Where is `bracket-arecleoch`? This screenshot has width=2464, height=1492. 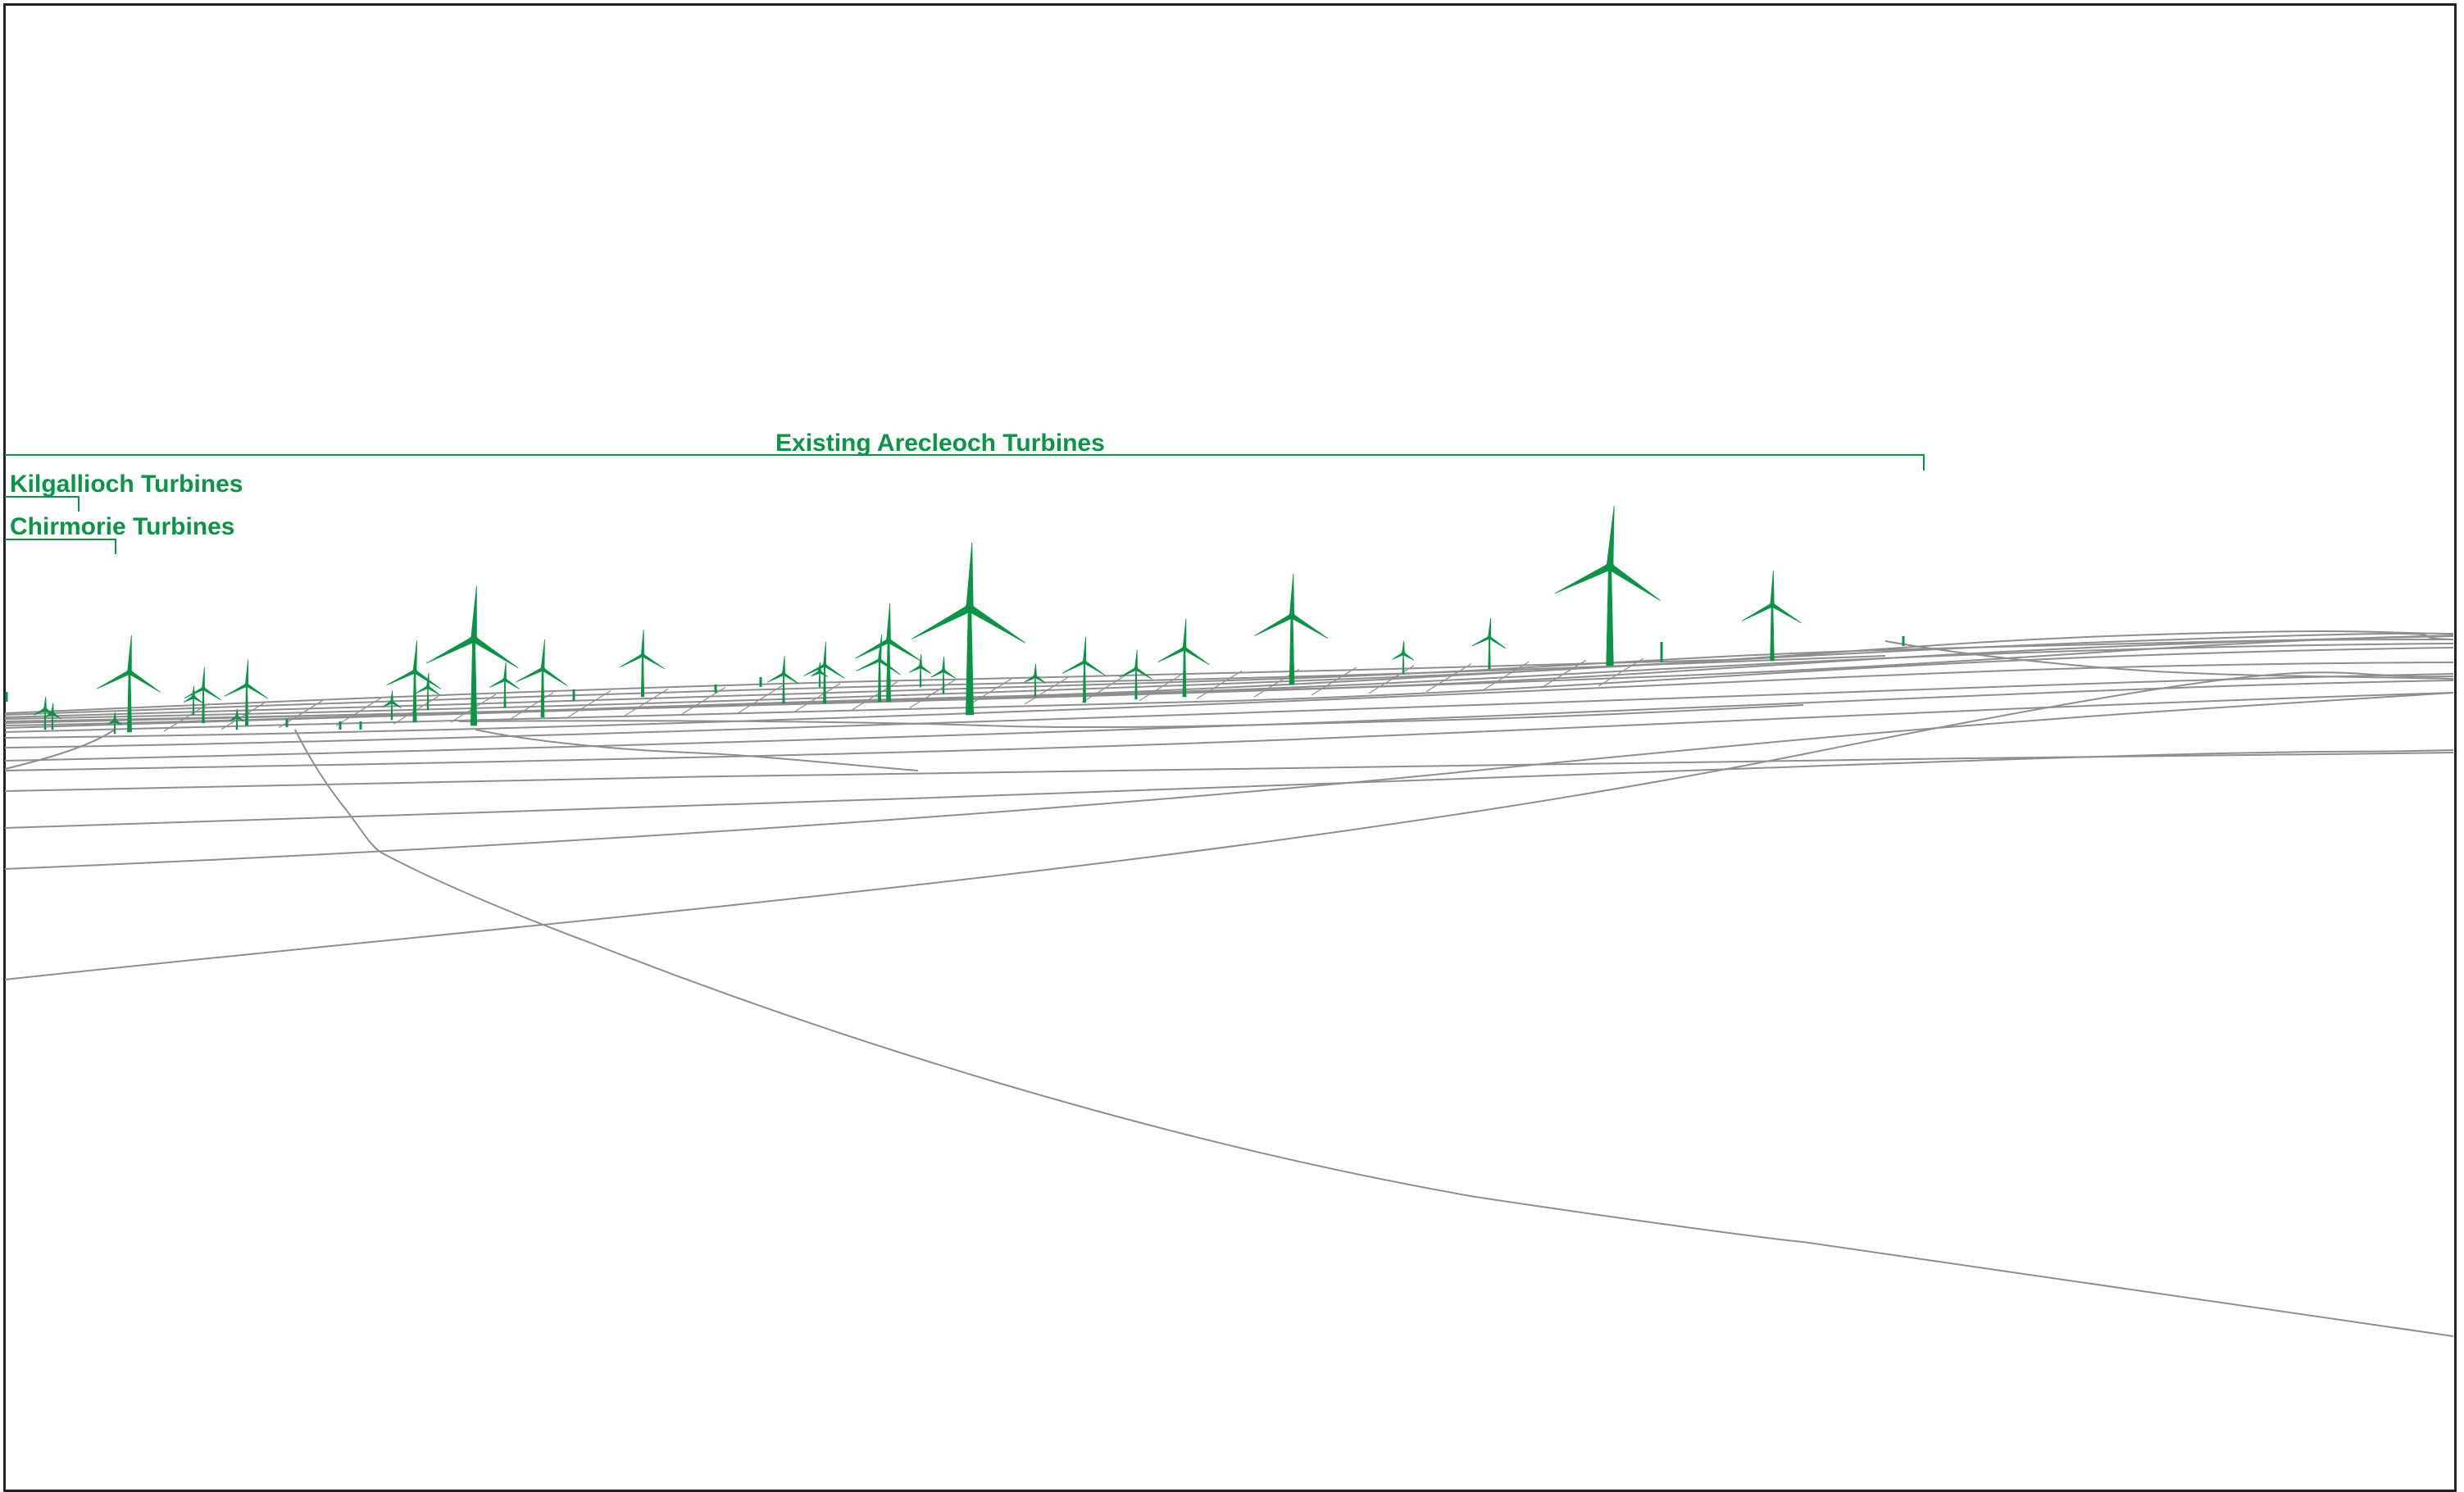
bracket-arecleoch is located at coordinates (965, 462).